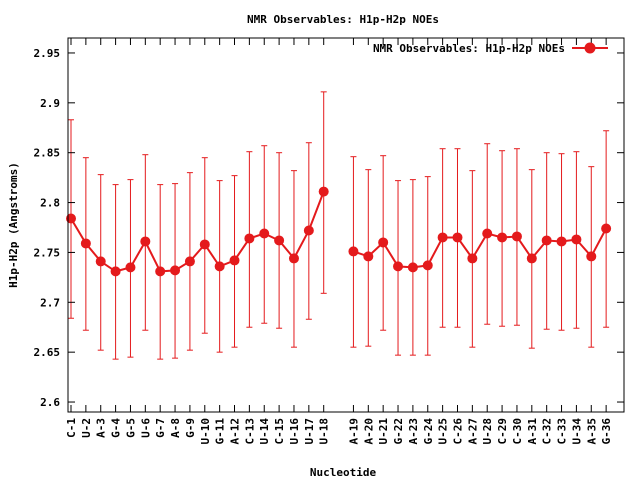  Describe the element at coordinates (343, 19) in the screenshot. I see `chart-title: NMR Observables: H1p-H2p NOEs` at that location.